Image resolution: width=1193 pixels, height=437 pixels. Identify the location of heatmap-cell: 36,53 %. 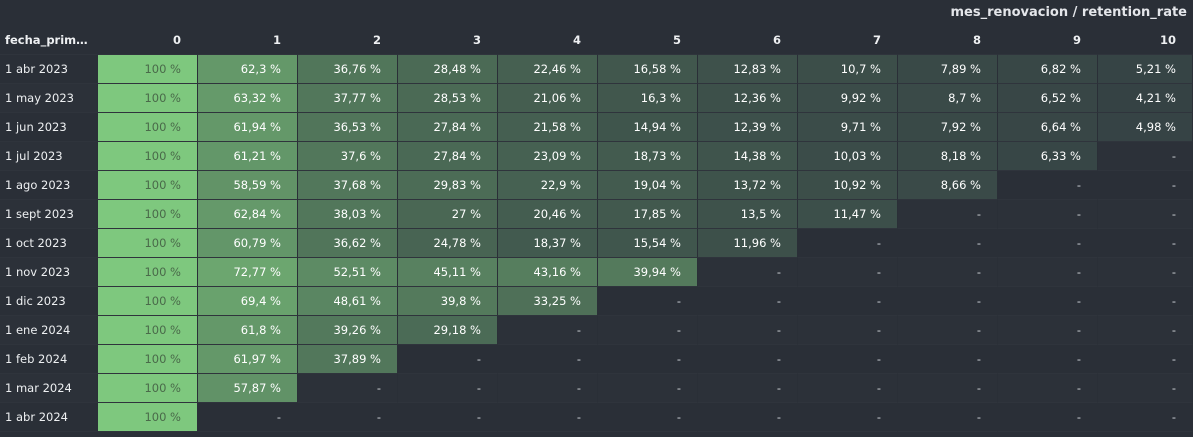
(348, 127).